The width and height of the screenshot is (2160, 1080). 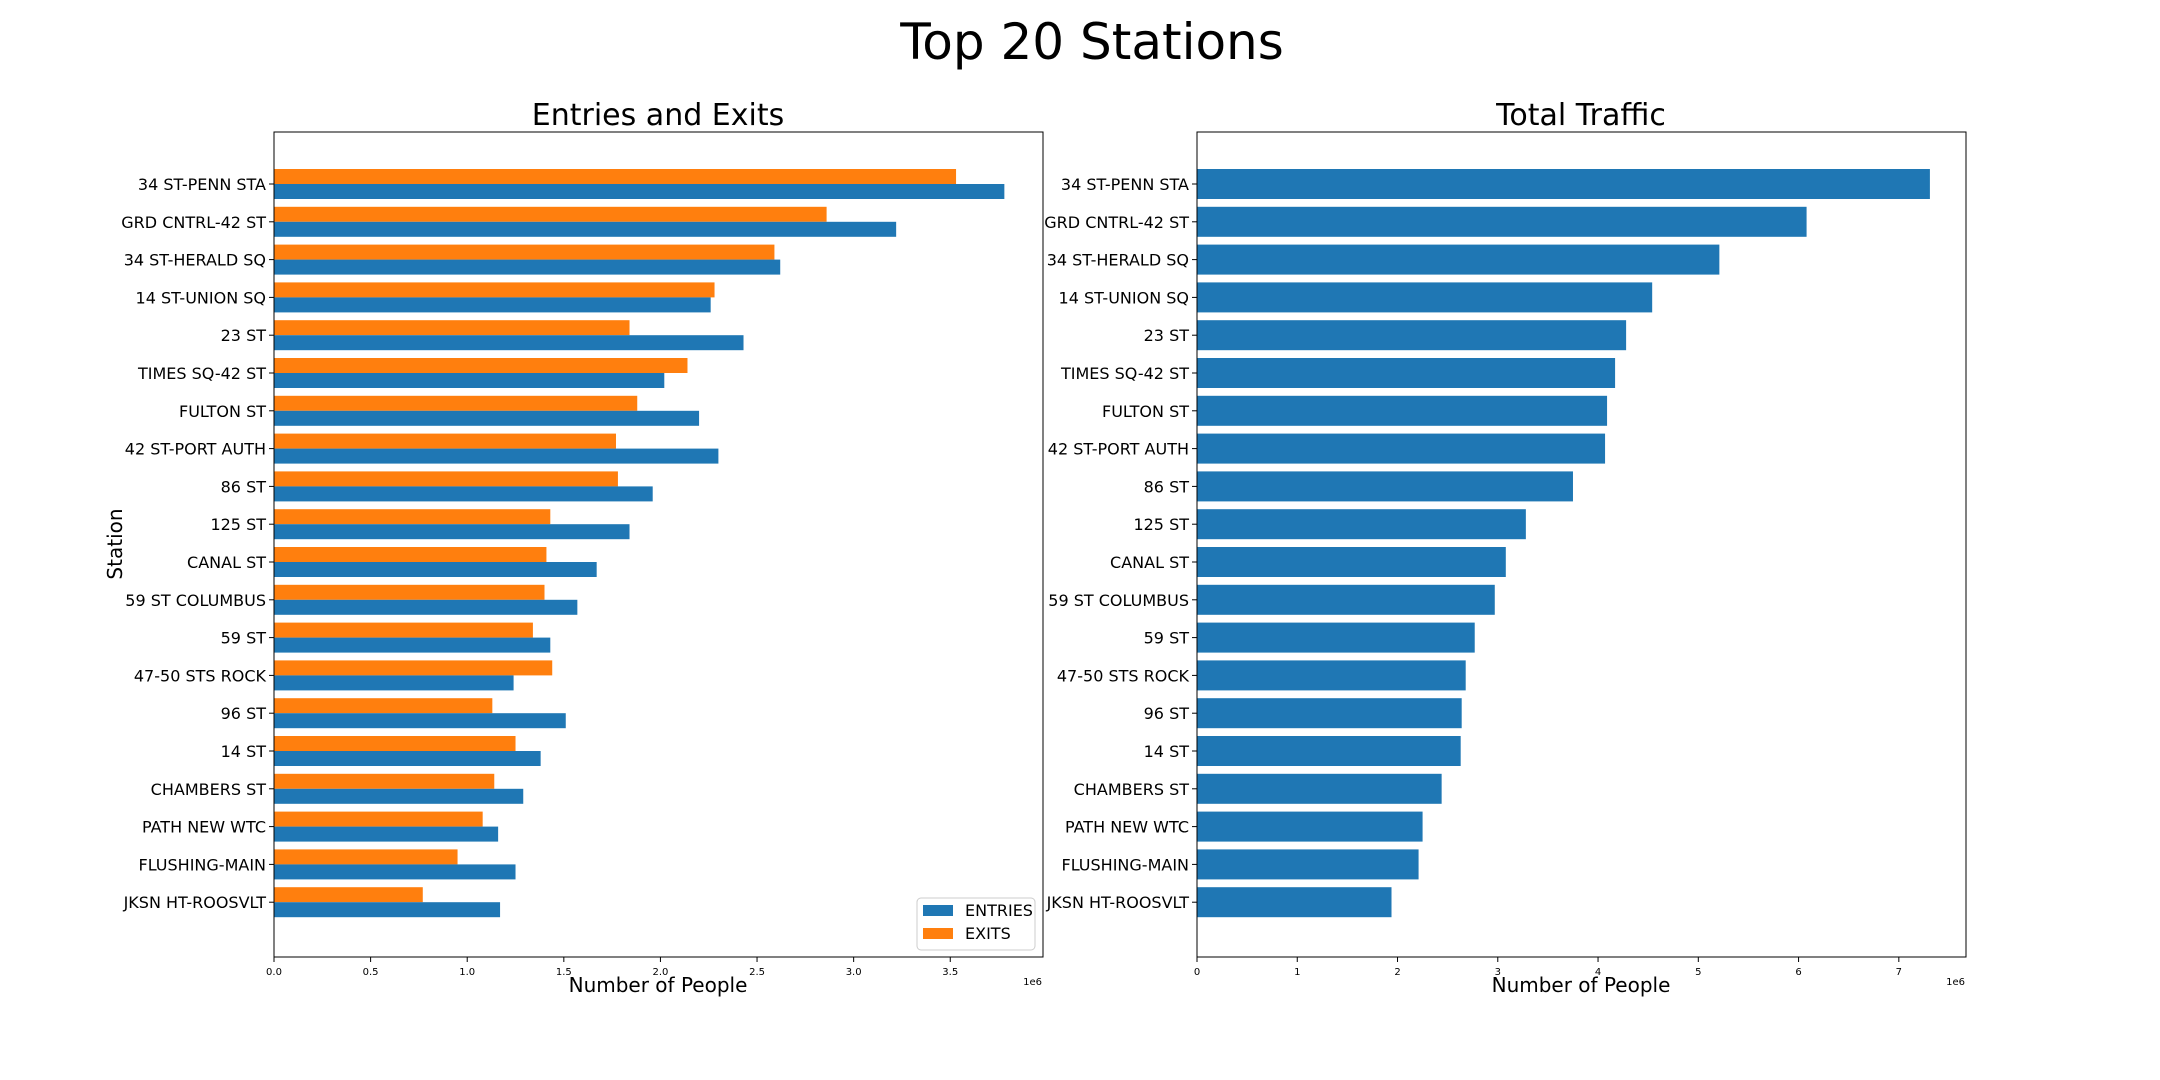 I want to click on entries-exits-bar-exits-86-st, so click(x=446, y=479).